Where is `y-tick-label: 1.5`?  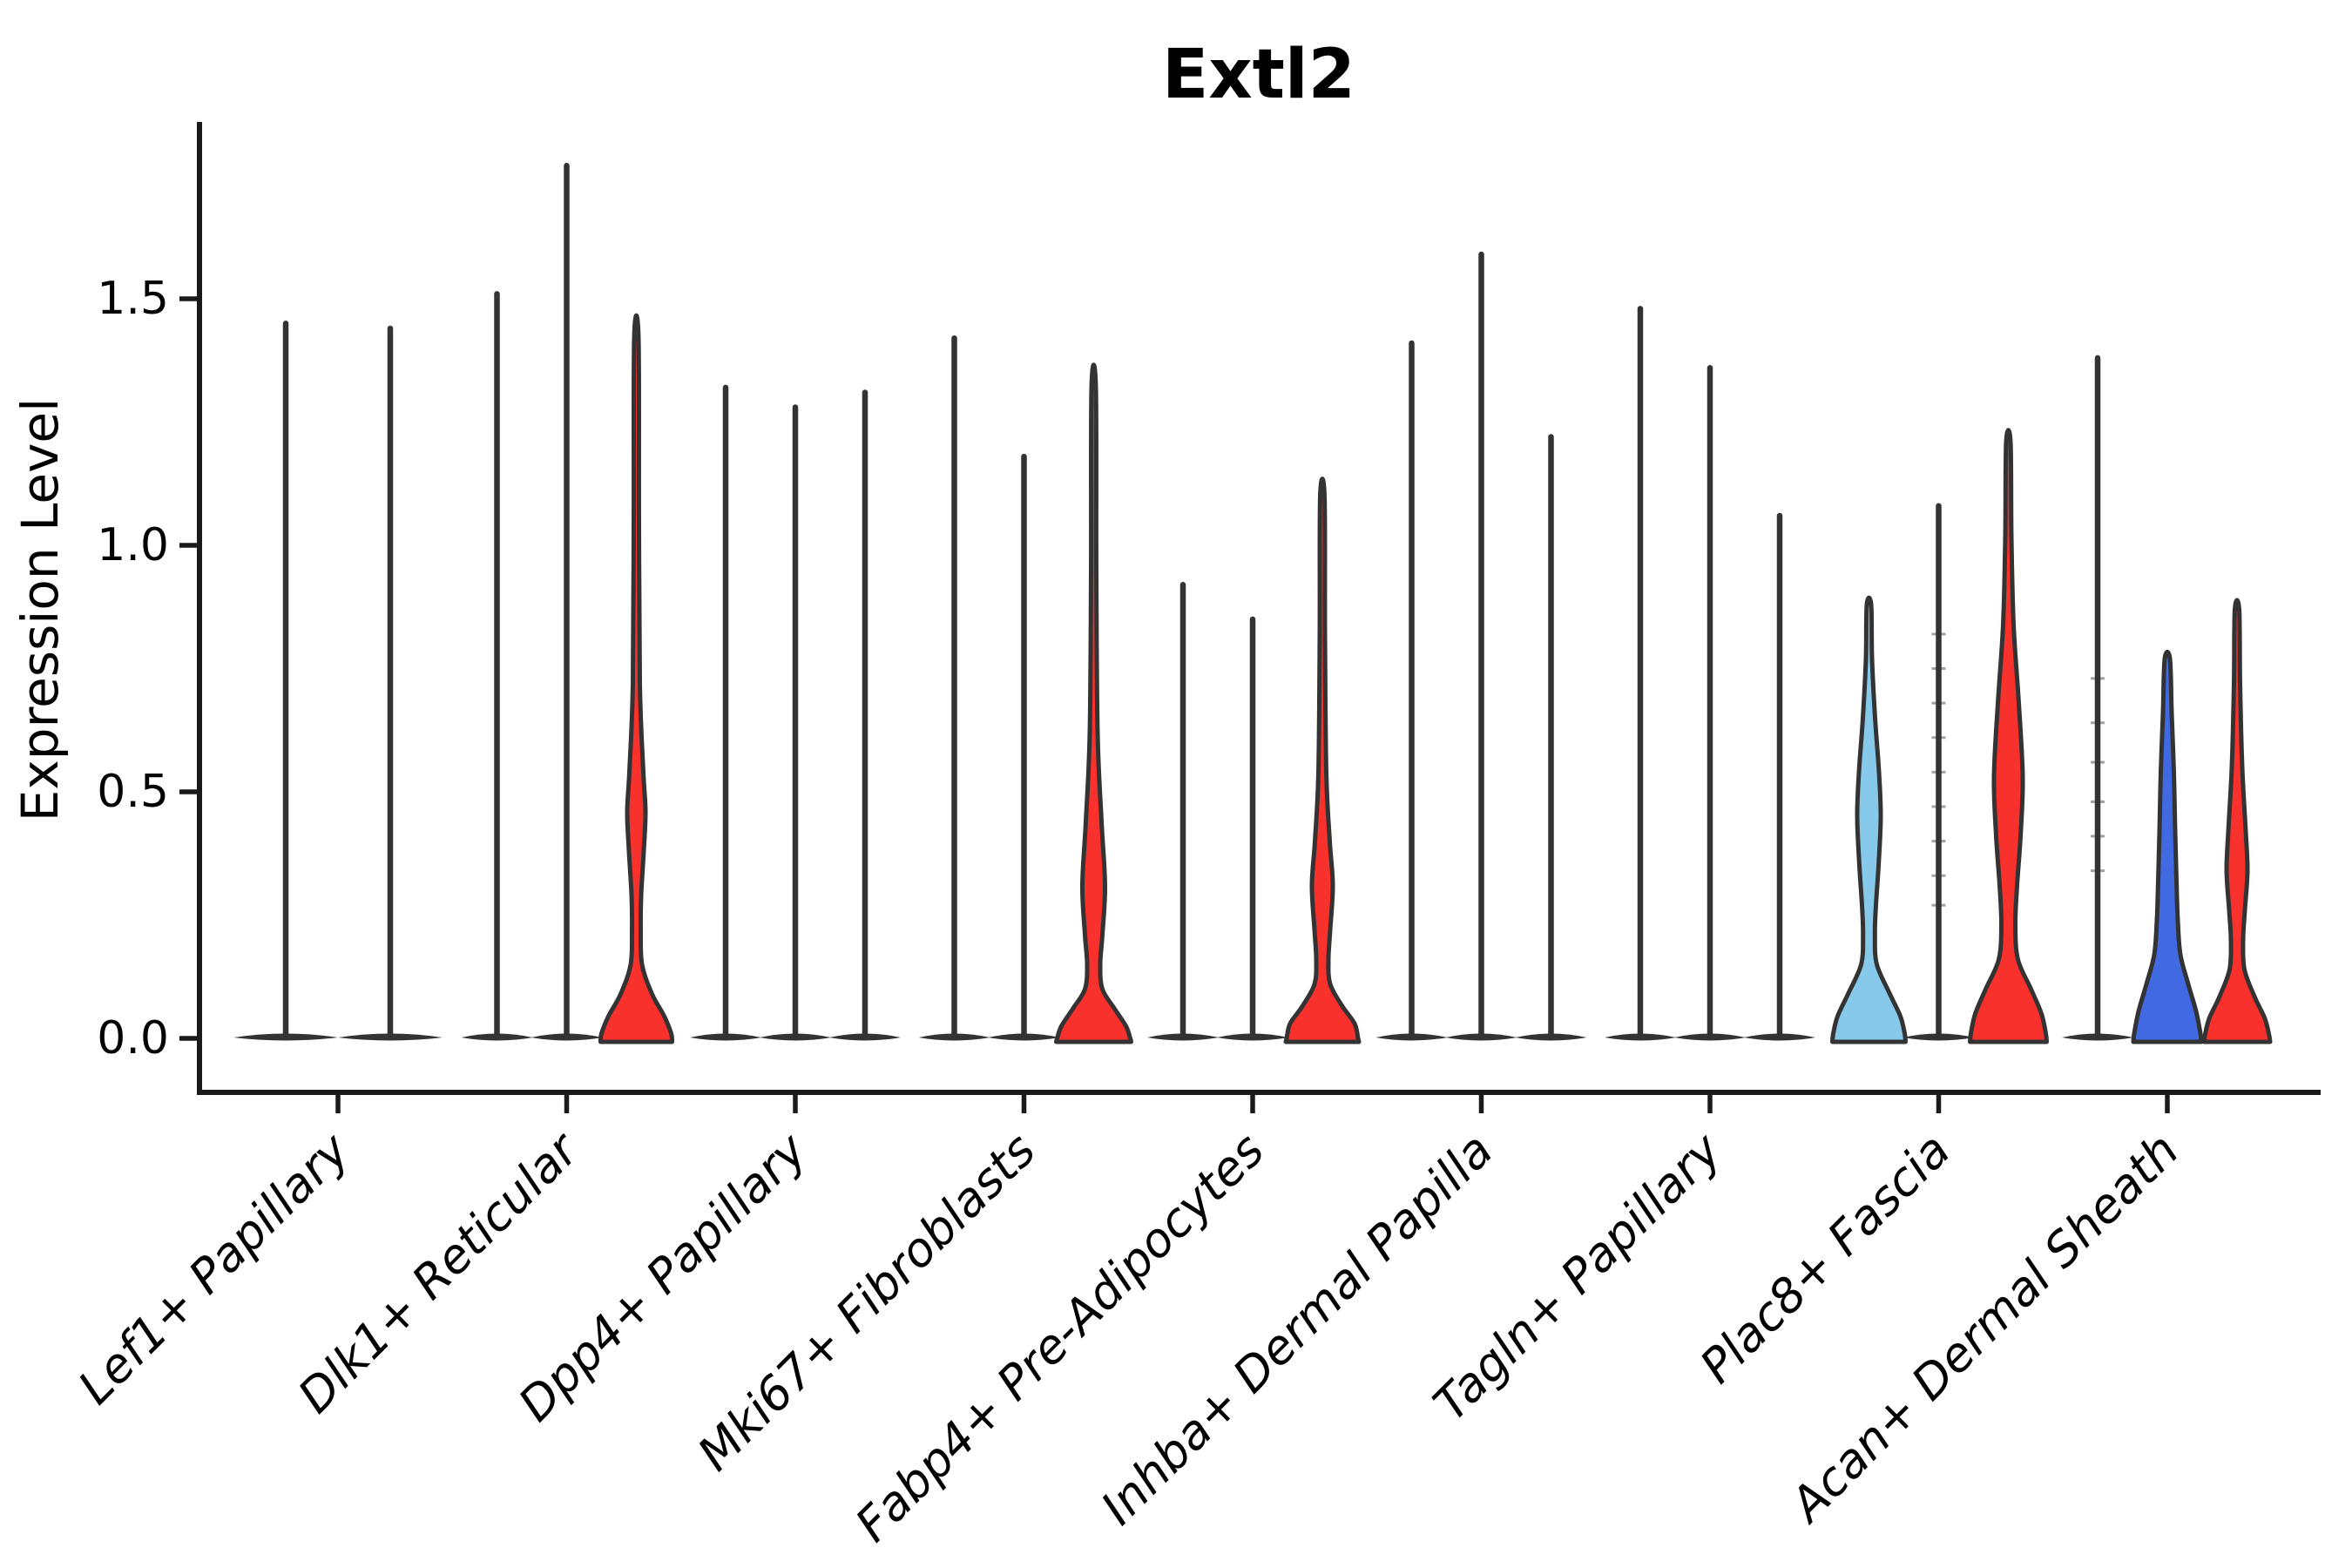 y-tick-label: 1.5 is located at coordinates (133, 299).